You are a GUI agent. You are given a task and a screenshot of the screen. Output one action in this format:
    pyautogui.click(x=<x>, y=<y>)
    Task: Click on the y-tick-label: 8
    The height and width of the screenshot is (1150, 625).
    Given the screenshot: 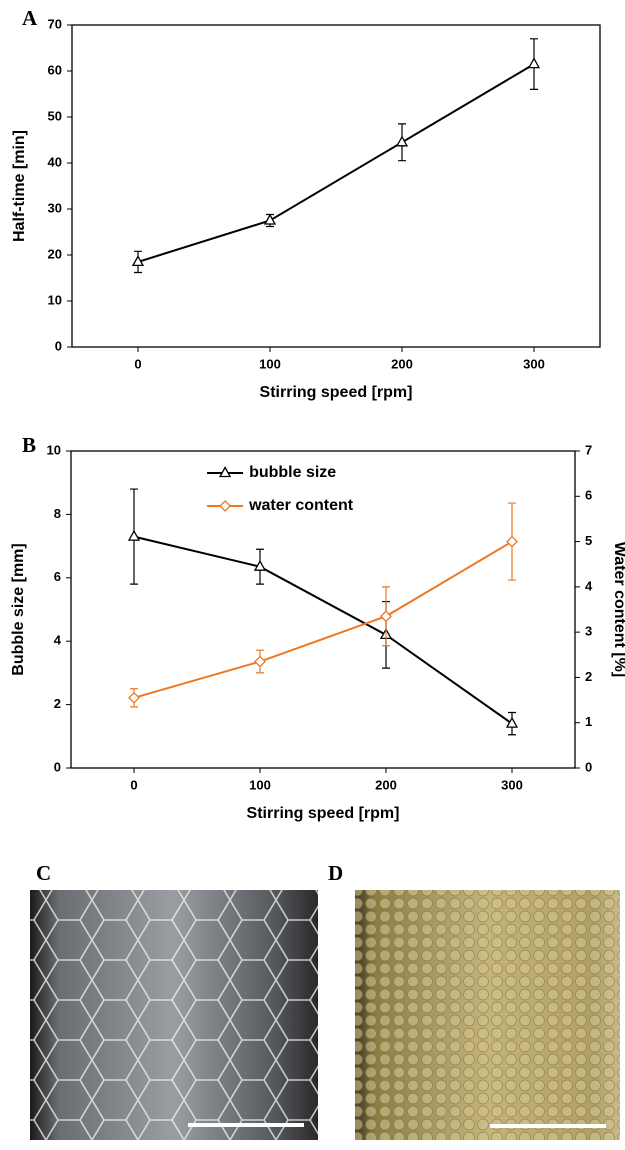 What is the action you would take?
    pyautogui.click(x=57, y=513)
    